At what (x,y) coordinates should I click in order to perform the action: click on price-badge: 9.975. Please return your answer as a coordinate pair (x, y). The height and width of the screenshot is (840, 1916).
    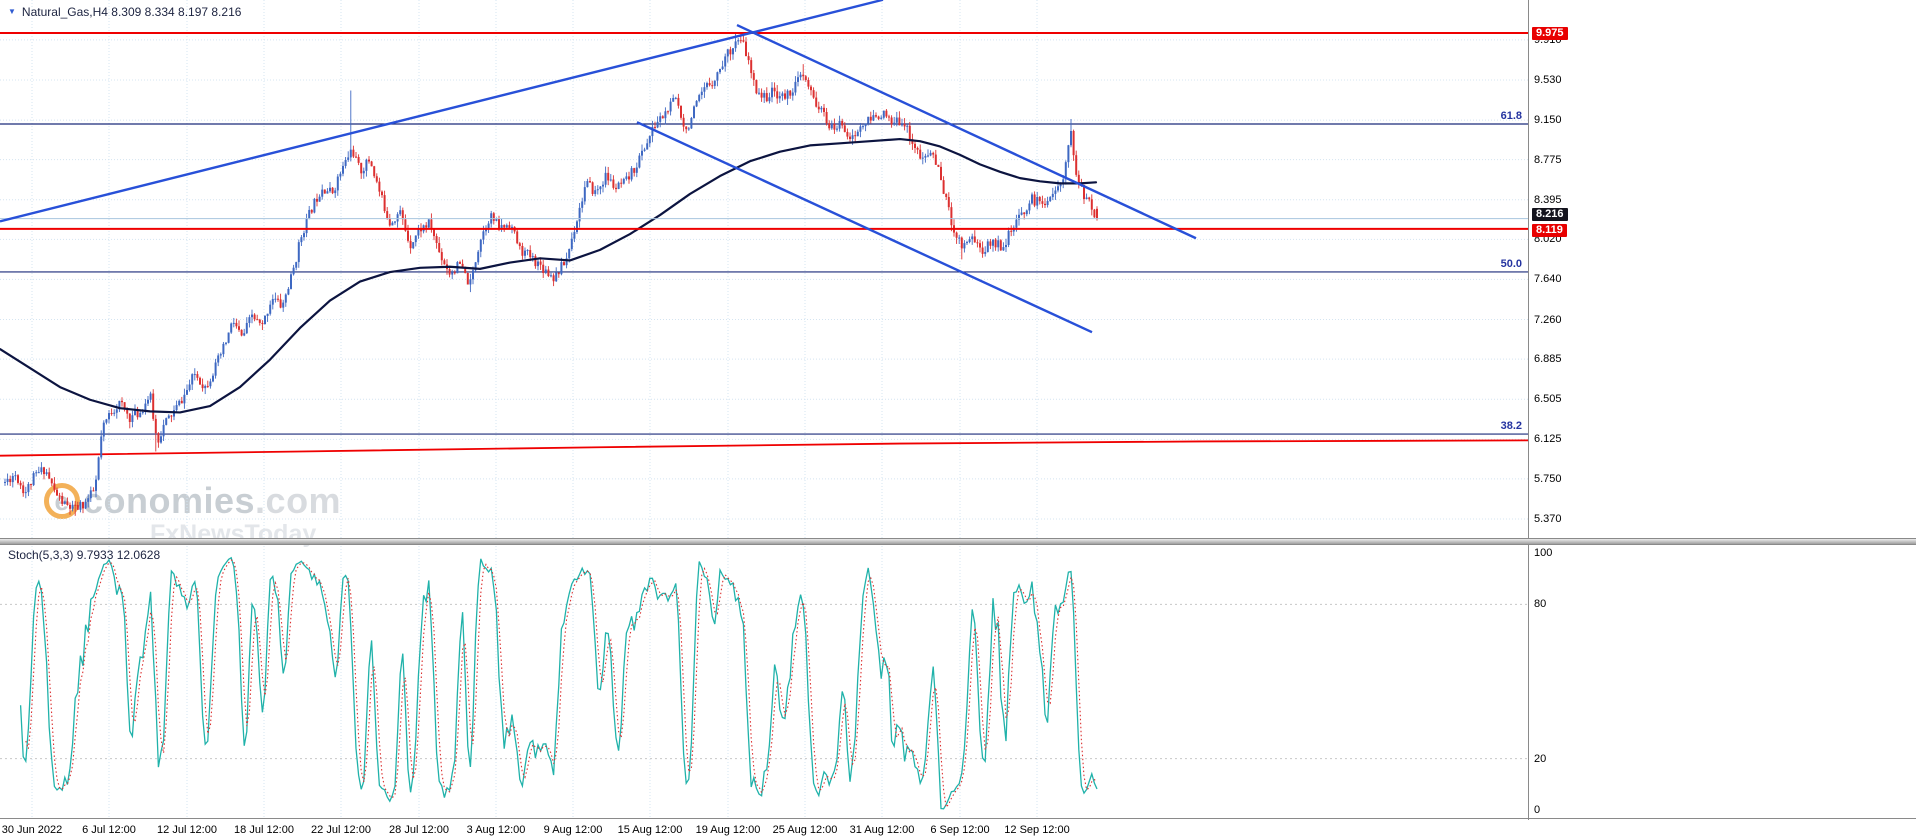
    Looking at the image, I should click on (1550, 33).